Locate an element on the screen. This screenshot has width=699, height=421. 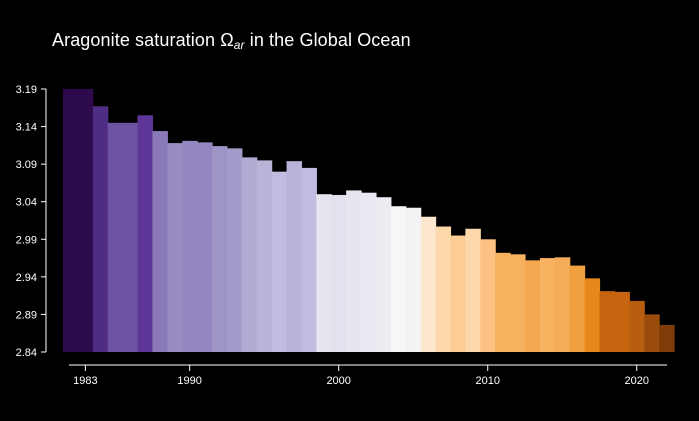
x-tick-label-2000: 2000 is located at coordinates (338, 381).